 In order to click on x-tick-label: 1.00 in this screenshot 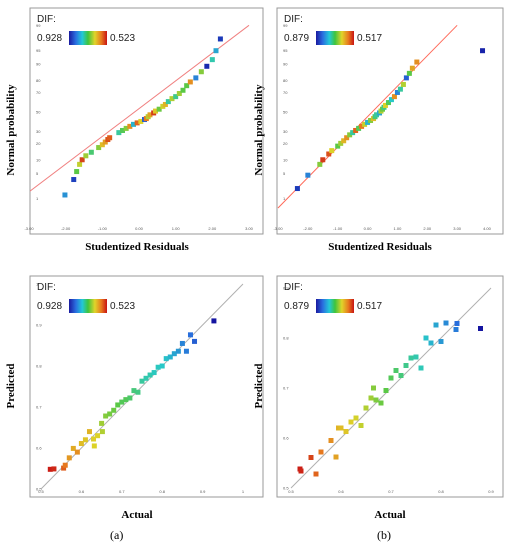, I will do `click(176, 228)`.